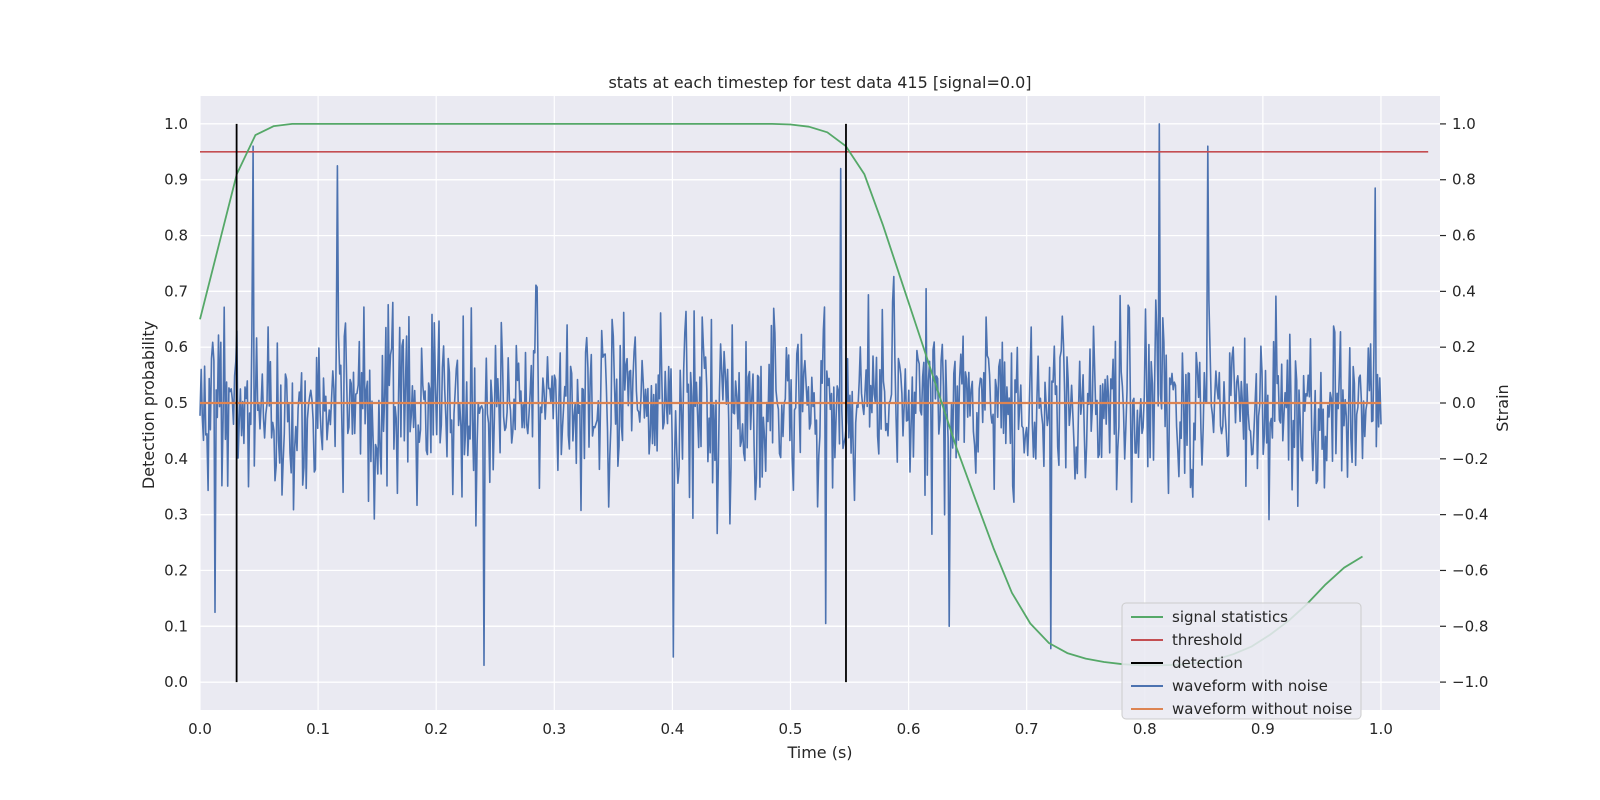 The width and height of the screenshot is (1600, 800). What do you see at coordinates (318, 729) in the screenshot?
I see `x-tick-label: 0.1` at bounding box center [318, 729].